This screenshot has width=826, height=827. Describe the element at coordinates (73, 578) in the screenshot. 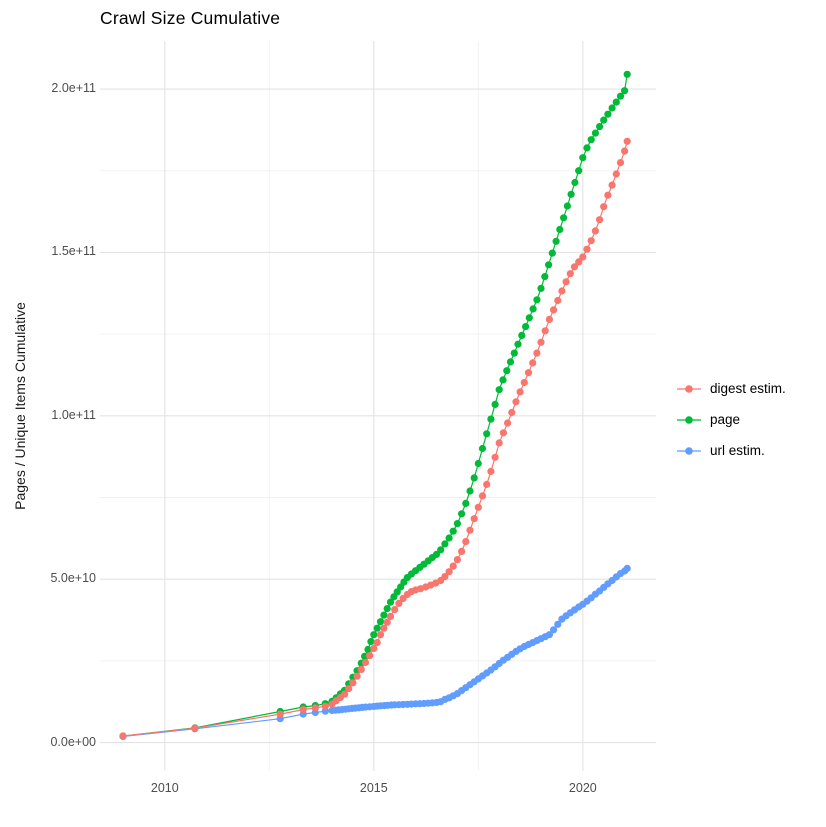

I see `y-tick-label: 5.0e+10` at that location.